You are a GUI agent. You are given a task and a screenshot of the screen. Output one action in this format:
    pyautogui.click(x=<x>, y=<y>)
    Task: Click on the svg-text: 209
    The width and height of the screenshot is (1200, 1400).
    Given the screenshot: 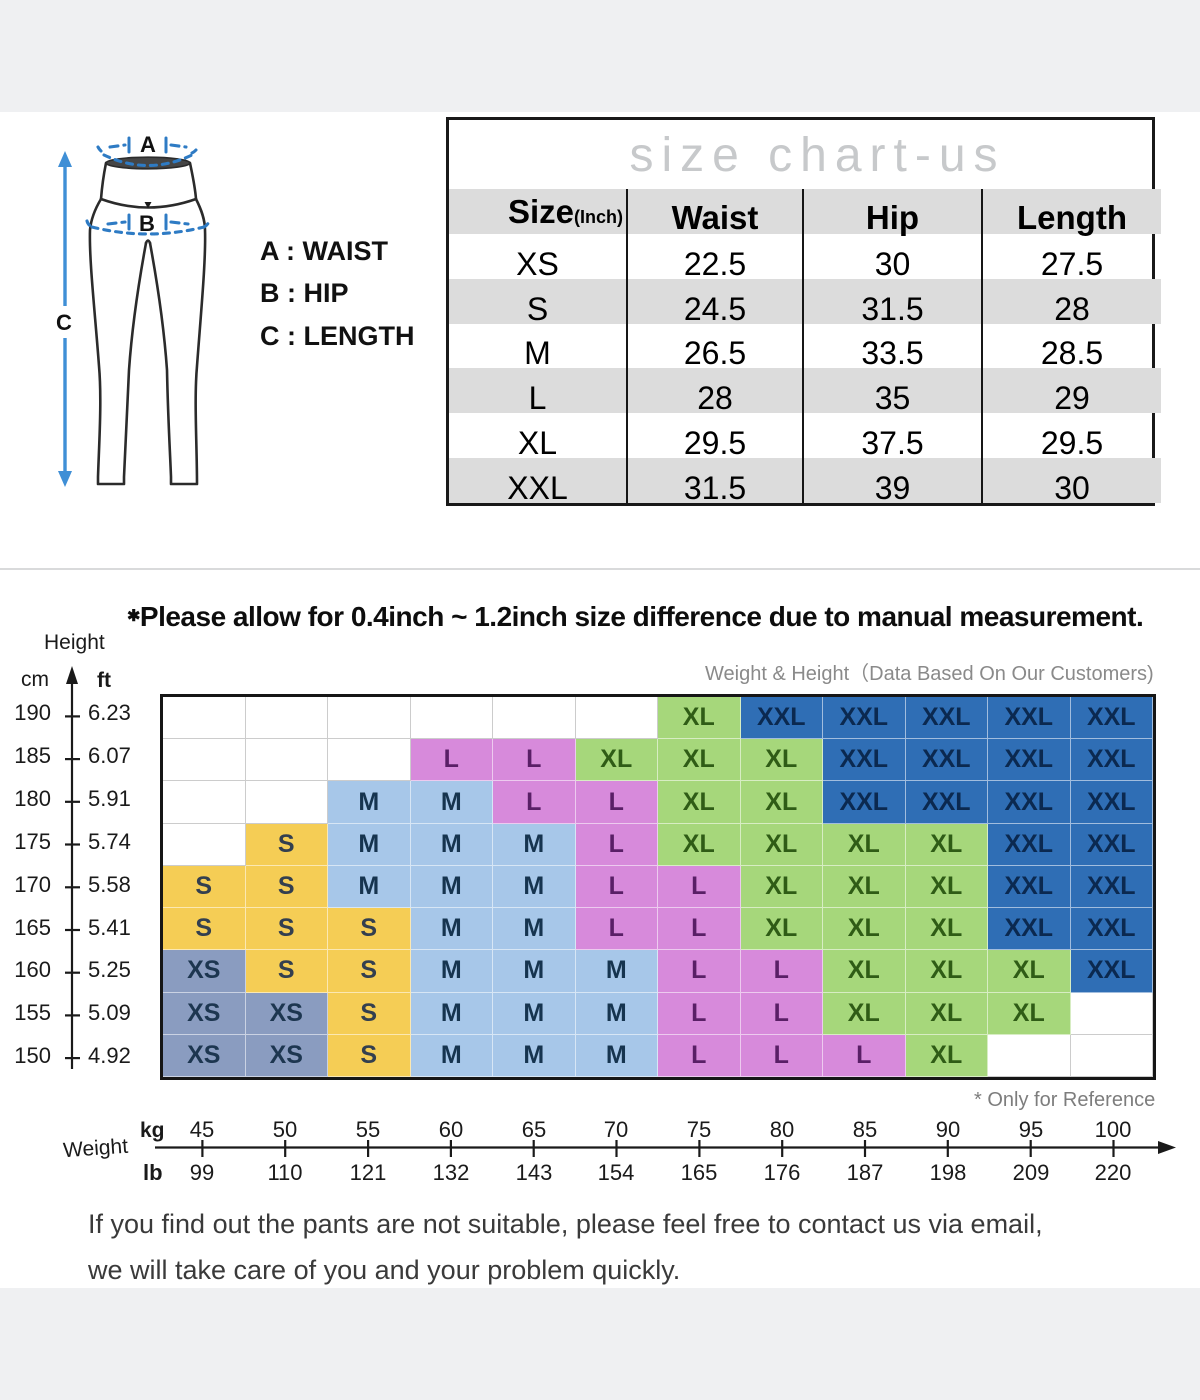 What is the action you would take?
    pyautogui.click(x=1031, y=1172)
    